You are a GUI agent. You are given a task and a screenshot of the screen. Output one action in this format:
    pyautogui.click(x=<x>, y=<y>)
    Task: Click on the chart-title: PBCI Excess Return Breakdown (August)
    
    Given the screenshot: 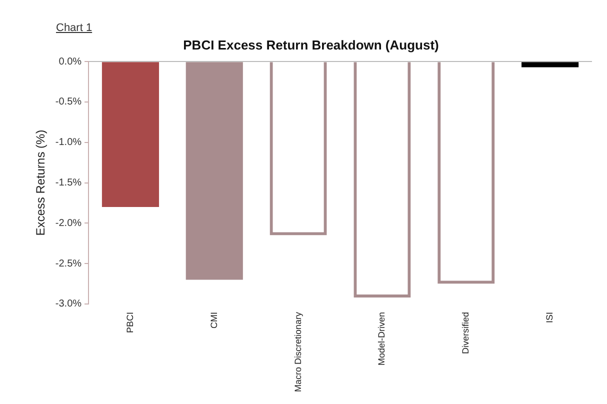 What is the action you would take?
    pyautogui.click(x=311, y=44)
    